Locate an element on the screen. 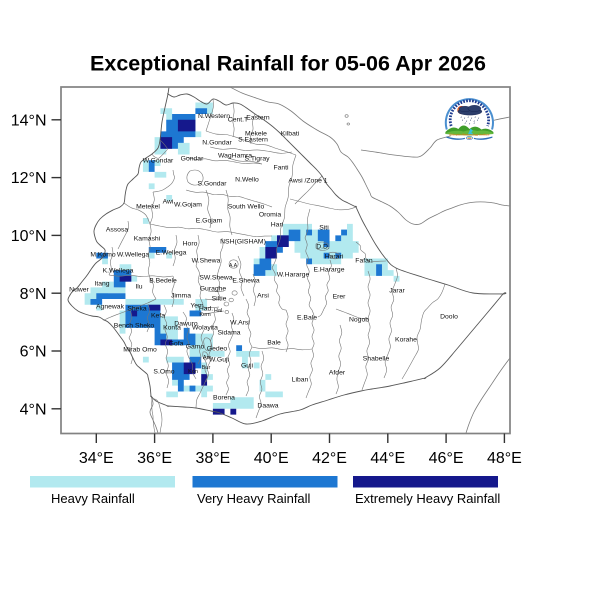 This screenshot has height=600, width=600. svg-text: Yem is located at coordinates (197, 305).